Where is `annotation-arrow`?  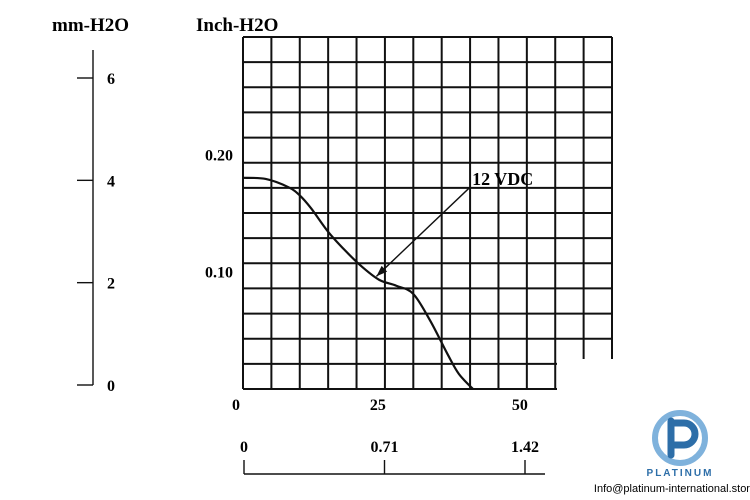
annotation-arrow is located at coordinates (423, 231).